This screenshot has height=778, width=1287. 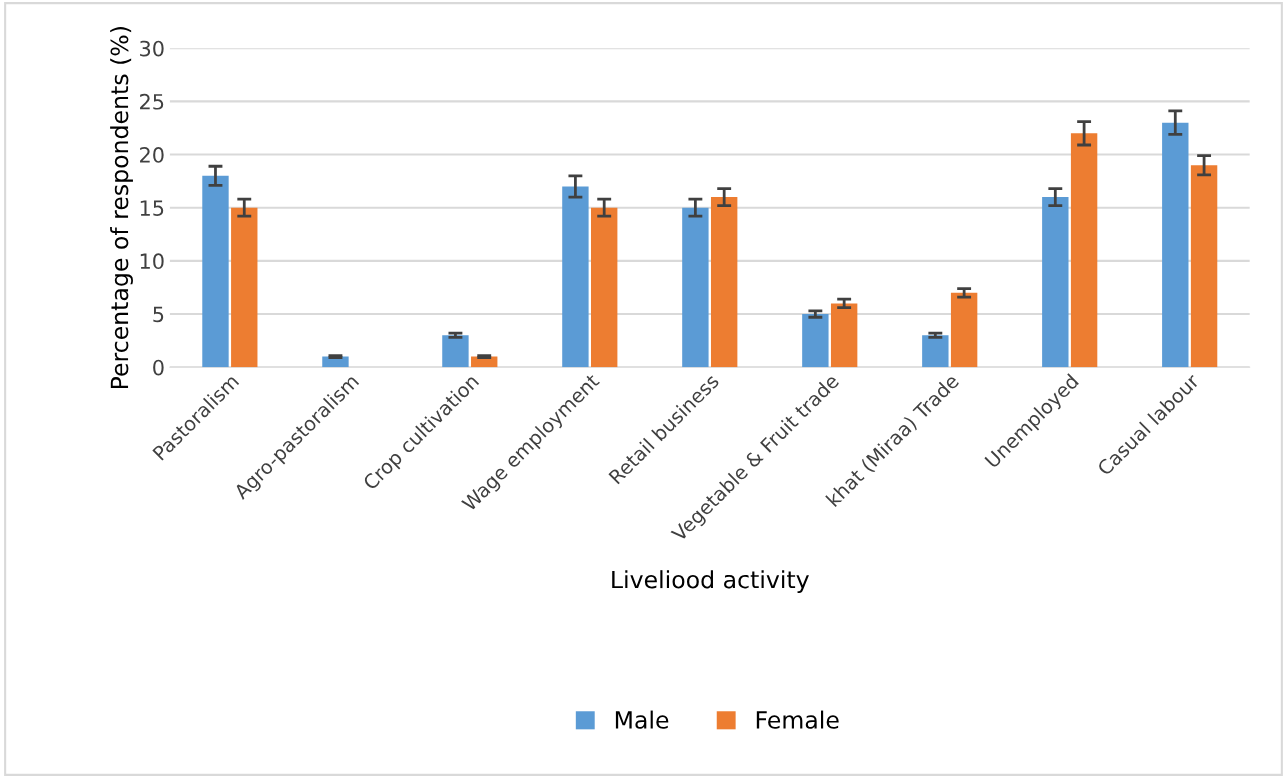 What do you see at coordinates (710, 582) in the screenshot?
I see `x-axis-title: Liveliood activity` at bounding box center [710, 582].